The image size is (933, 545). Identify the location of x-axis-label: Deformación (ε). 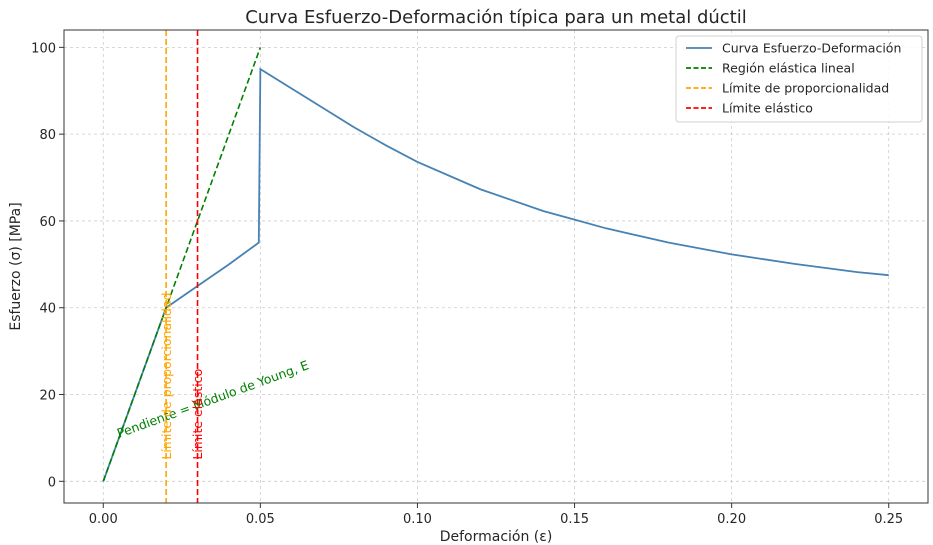
(496, 537).